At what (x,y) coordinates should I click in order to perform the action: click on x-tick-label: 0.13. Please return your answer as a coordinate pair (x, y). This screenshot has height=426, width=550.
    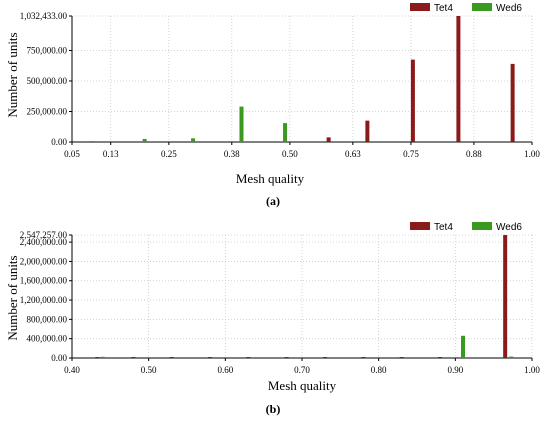
    Looking at the image, I should click on (111, 154).